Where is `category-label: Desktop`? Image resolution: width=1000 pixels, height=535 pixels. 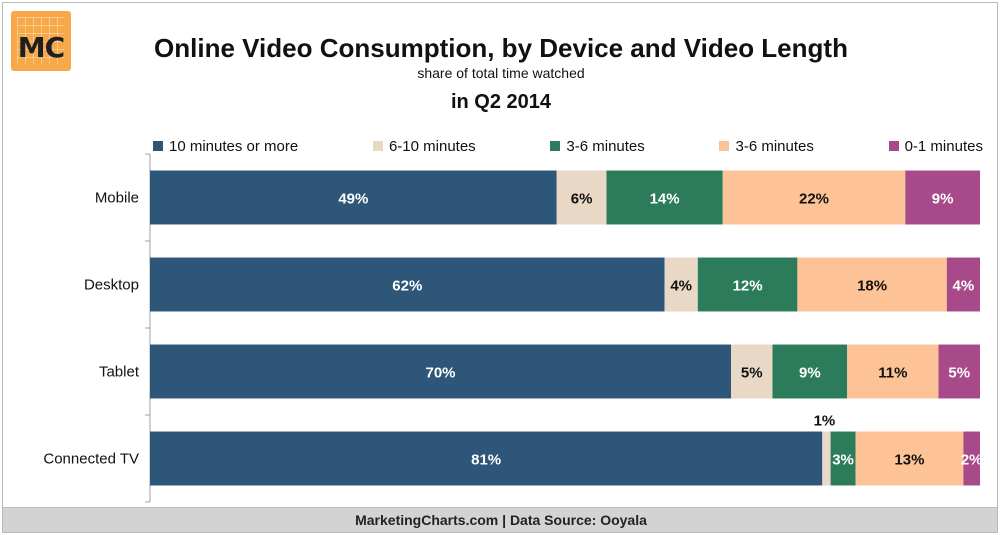 category-label: Desktop is located at coordinates (111, 285).